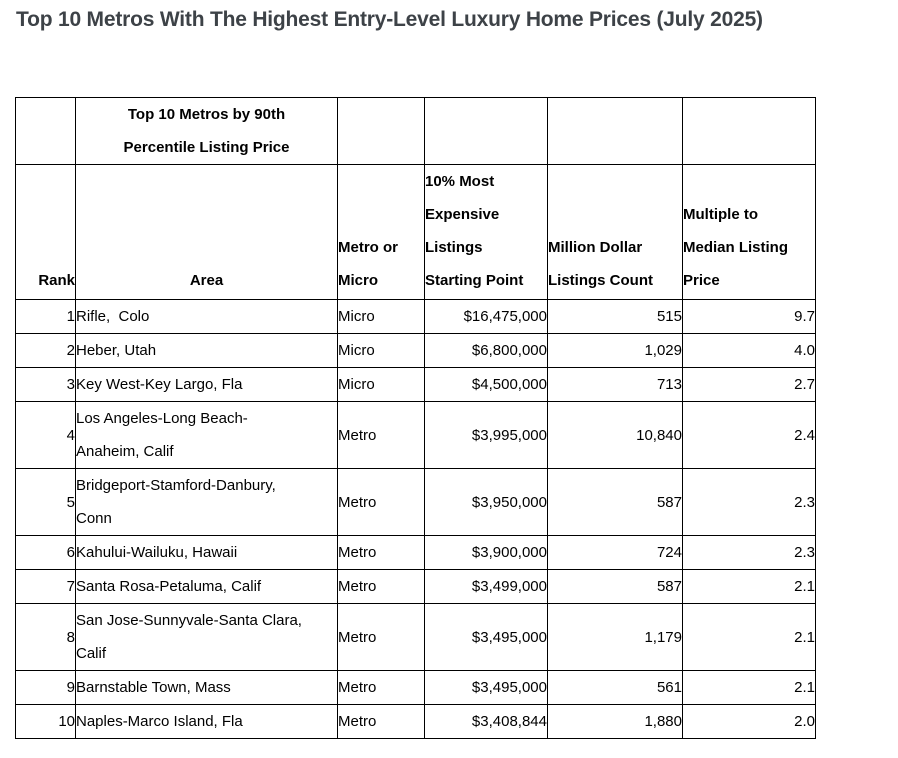  Describe the element at coordinates (615, 435) in the screenshot. I see `million-dollar-count-cell: 10,840` at that location.